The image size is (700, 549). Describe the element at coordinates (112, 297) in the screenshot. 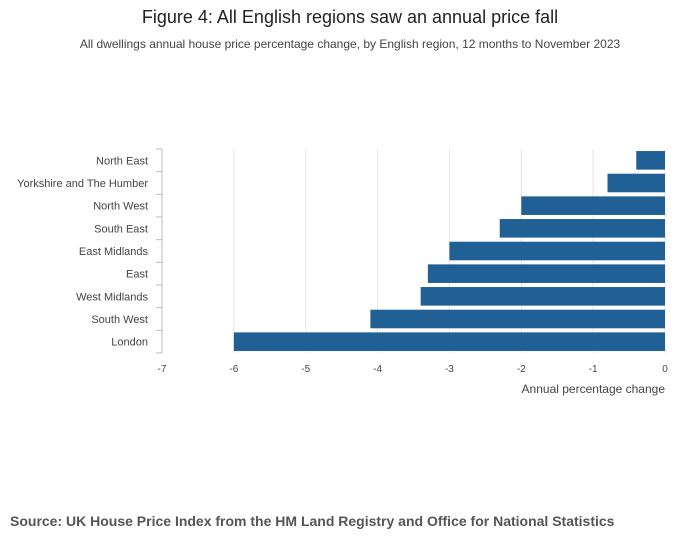

I see `category-label: West Midlands` at that location.